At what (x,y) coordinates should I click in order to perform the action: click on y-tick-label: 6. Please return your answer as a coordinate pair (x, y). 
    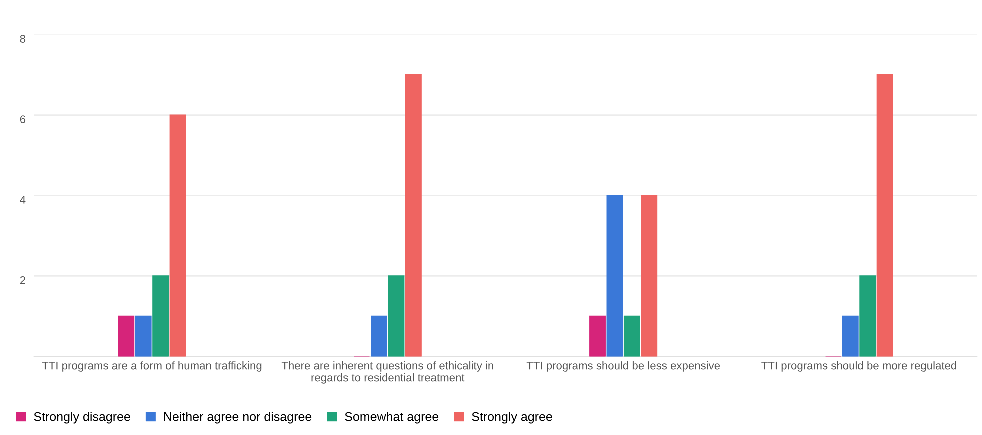
    Looking at the image, I should click on (23, 120).